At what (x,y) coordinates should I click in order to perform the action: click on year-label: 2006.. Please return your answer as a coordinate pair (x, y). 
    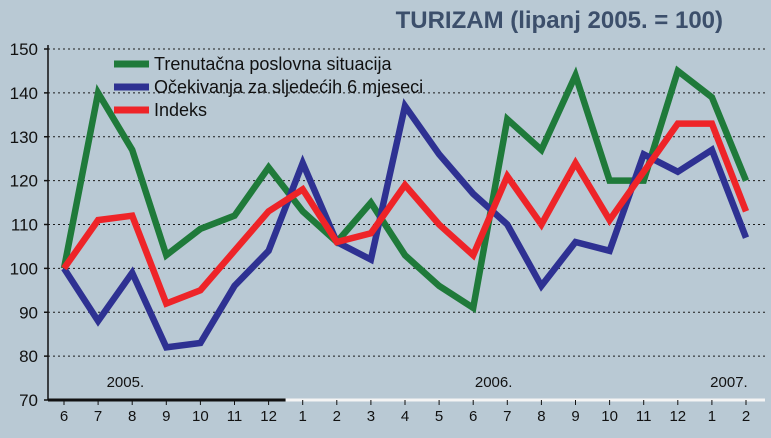
    Looking at the image, I should click on (494, 382).